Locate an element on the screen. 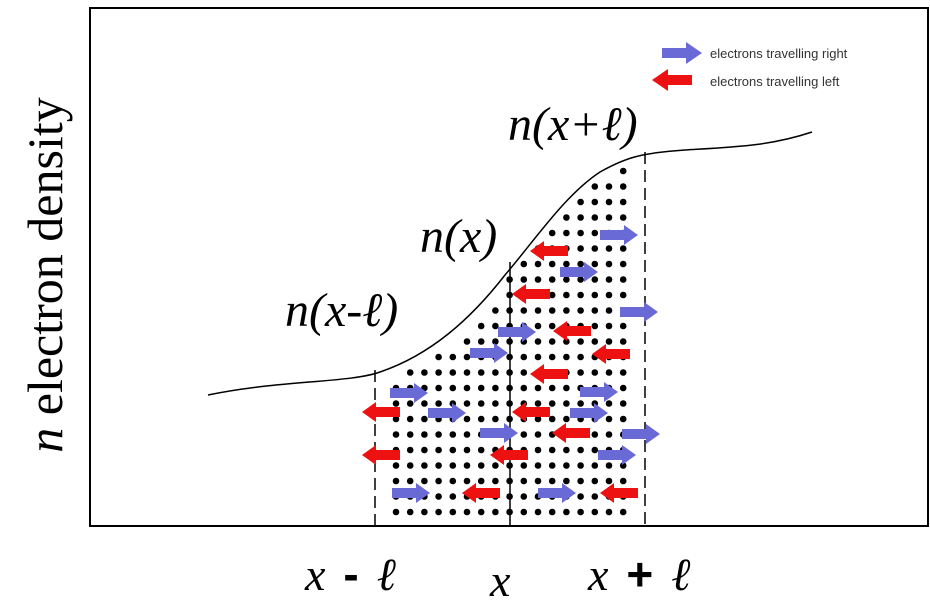 The height and width of the screenshot is (604, 930). y-axis-label: n electron density is located at coordinates (45, 274).